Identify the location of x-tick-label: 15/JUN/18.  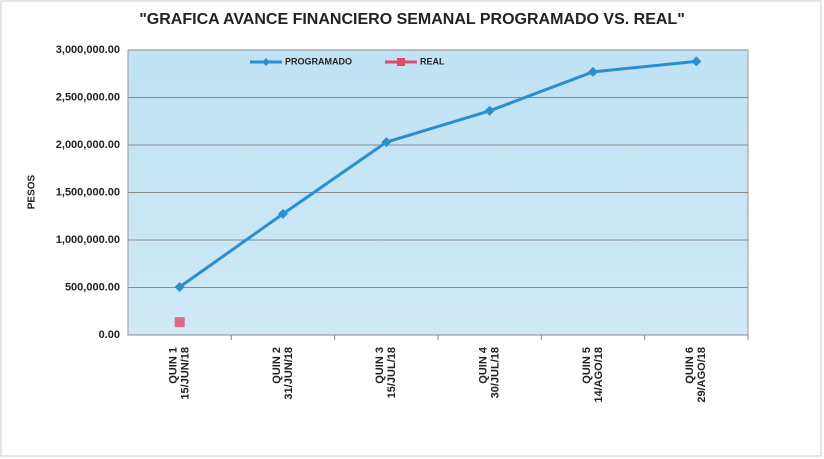
(186, 373).